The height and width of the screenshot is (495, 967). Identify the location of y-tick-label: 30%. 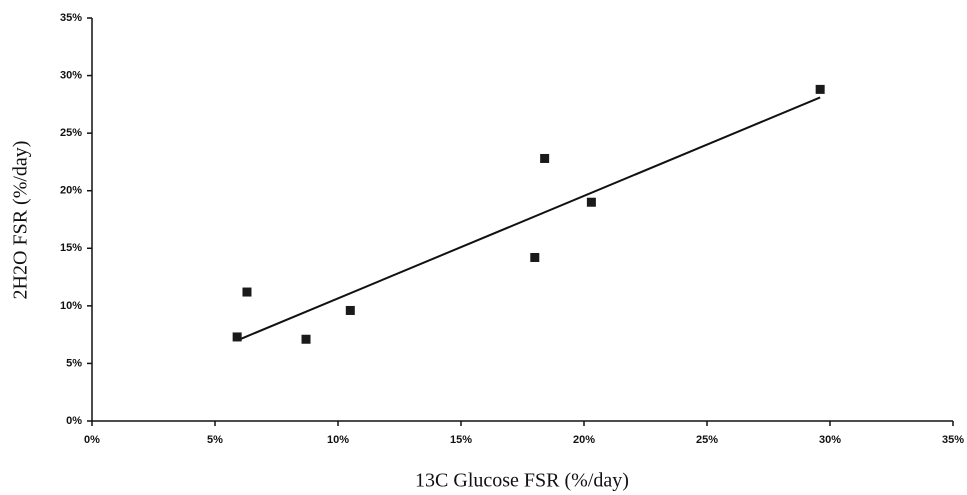
(71, 75).